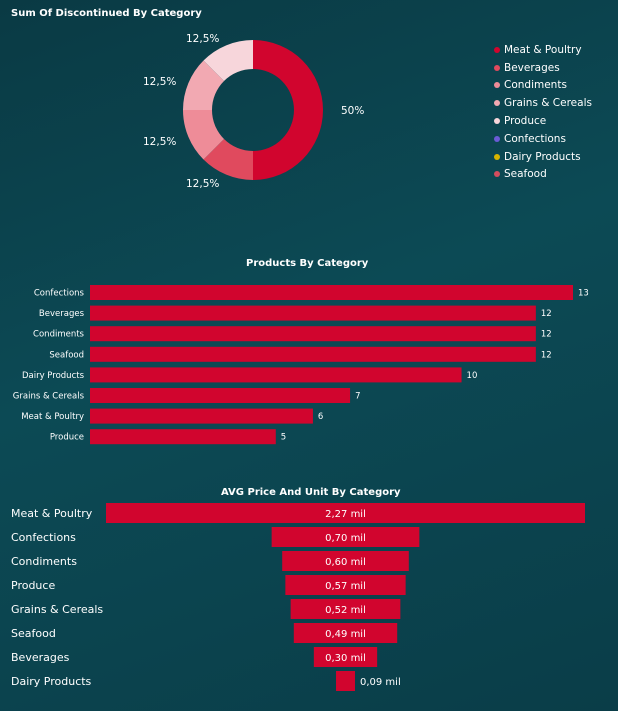 The image size is (618, 711). I want to click on bar-category-label: Dairy Products, so click(53, 376).